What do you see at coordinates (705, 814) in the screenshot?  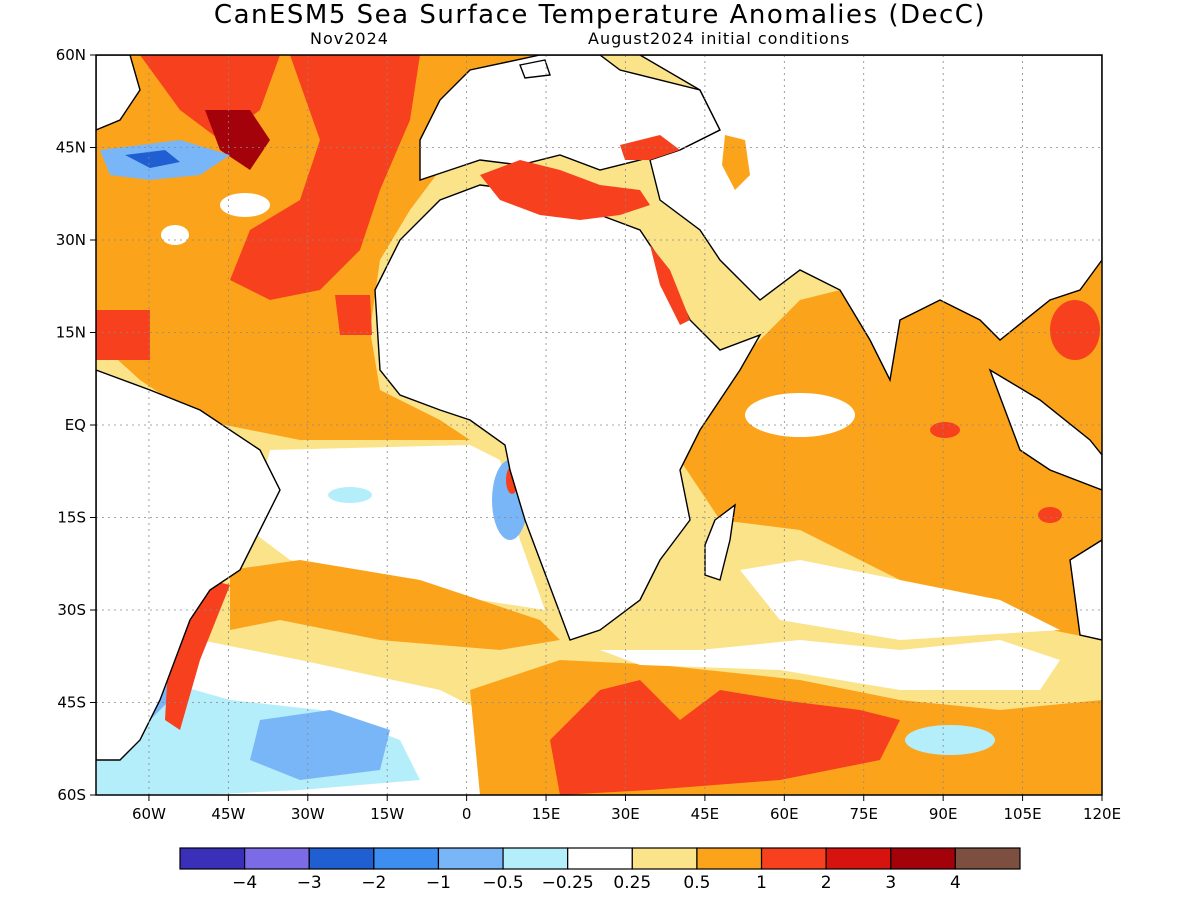 I see `lon-tick-label: 45E` at bounding box center [705, 814].